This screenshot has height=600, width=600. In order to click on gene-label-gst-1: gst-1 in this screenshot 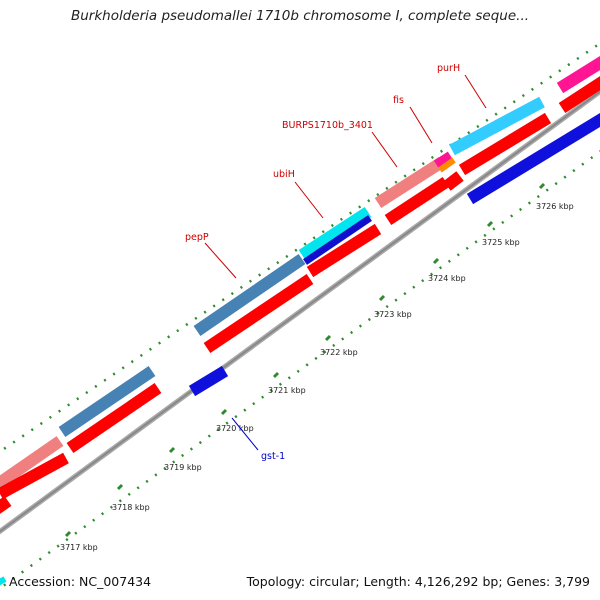, I will do `click(273, 456)`.